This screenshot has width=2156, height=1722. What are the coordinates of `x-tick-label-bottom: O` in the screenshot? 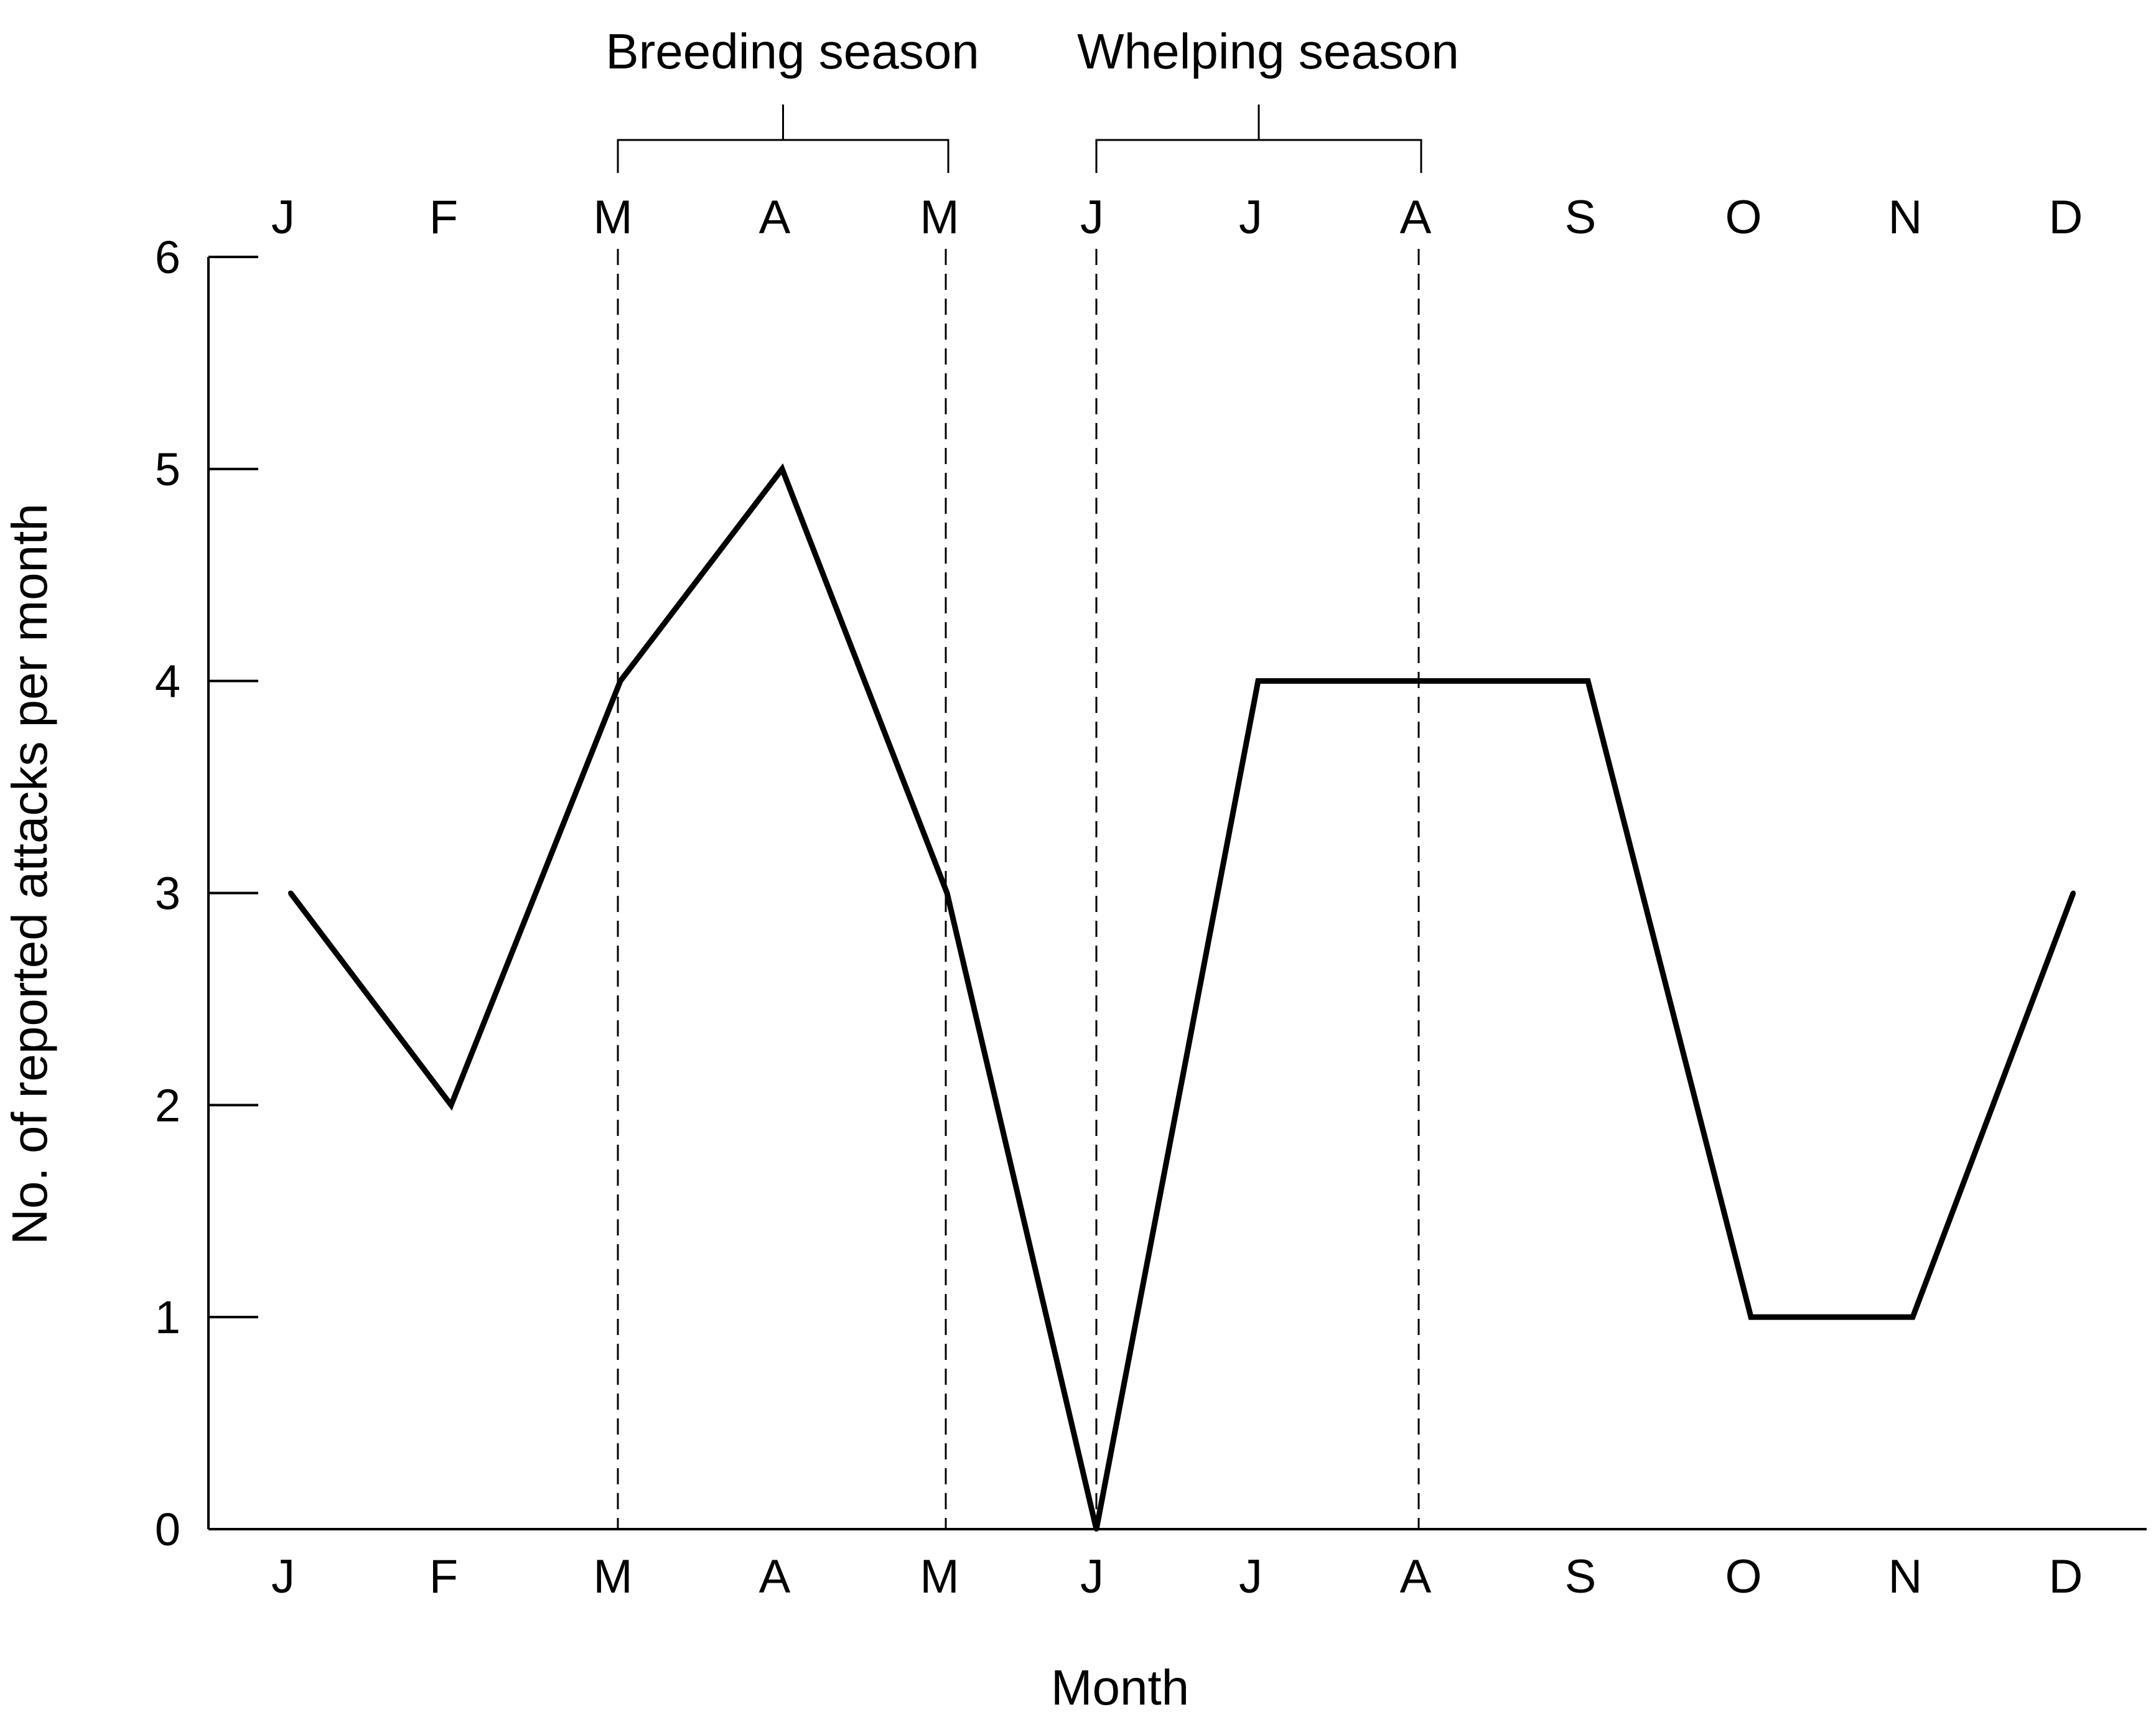 It's located at (1743, 1576).